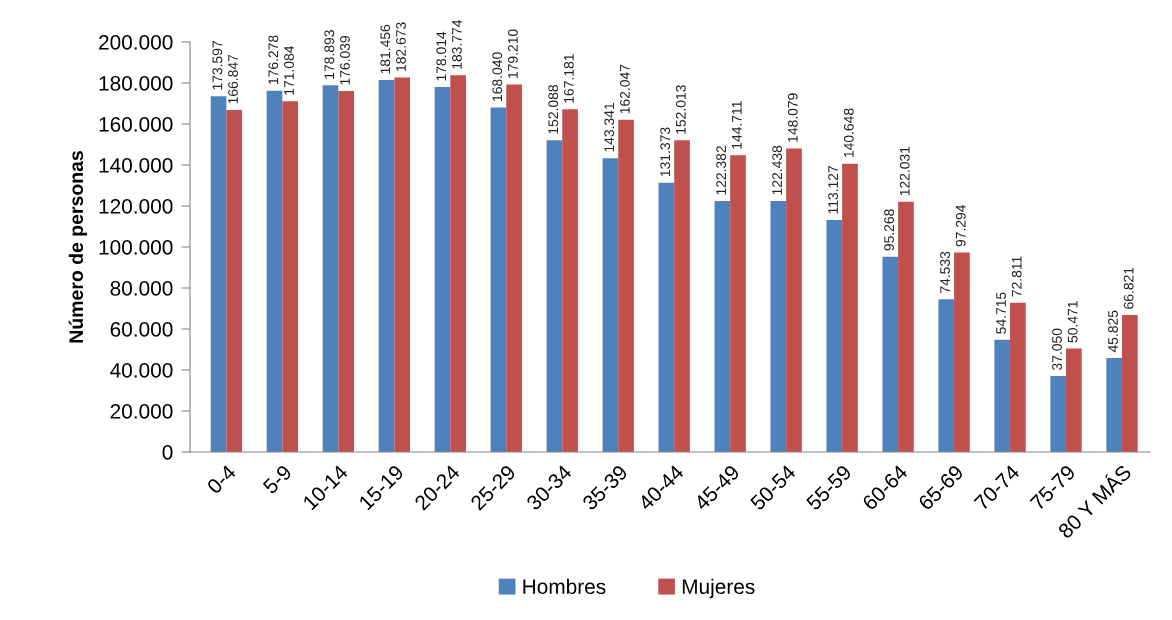  I want to click on data-label: 54.715, so click(1001, 313).